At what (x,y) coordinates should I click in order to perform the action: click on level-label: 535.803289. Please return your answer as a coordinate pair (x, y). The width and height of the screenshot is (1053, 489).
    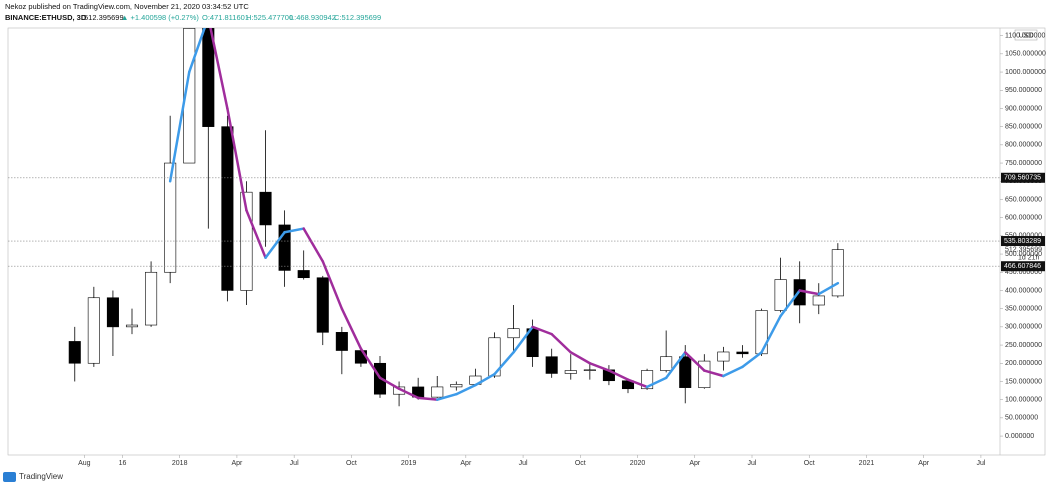
    Looking at the image, I should click on (1022, 241).